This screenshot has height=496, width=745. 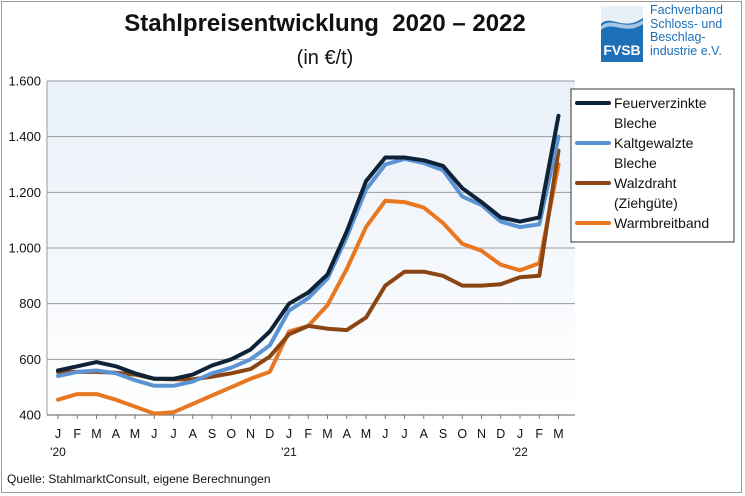 I want to click on x-year-label: '21, so click(x=289, y=452).